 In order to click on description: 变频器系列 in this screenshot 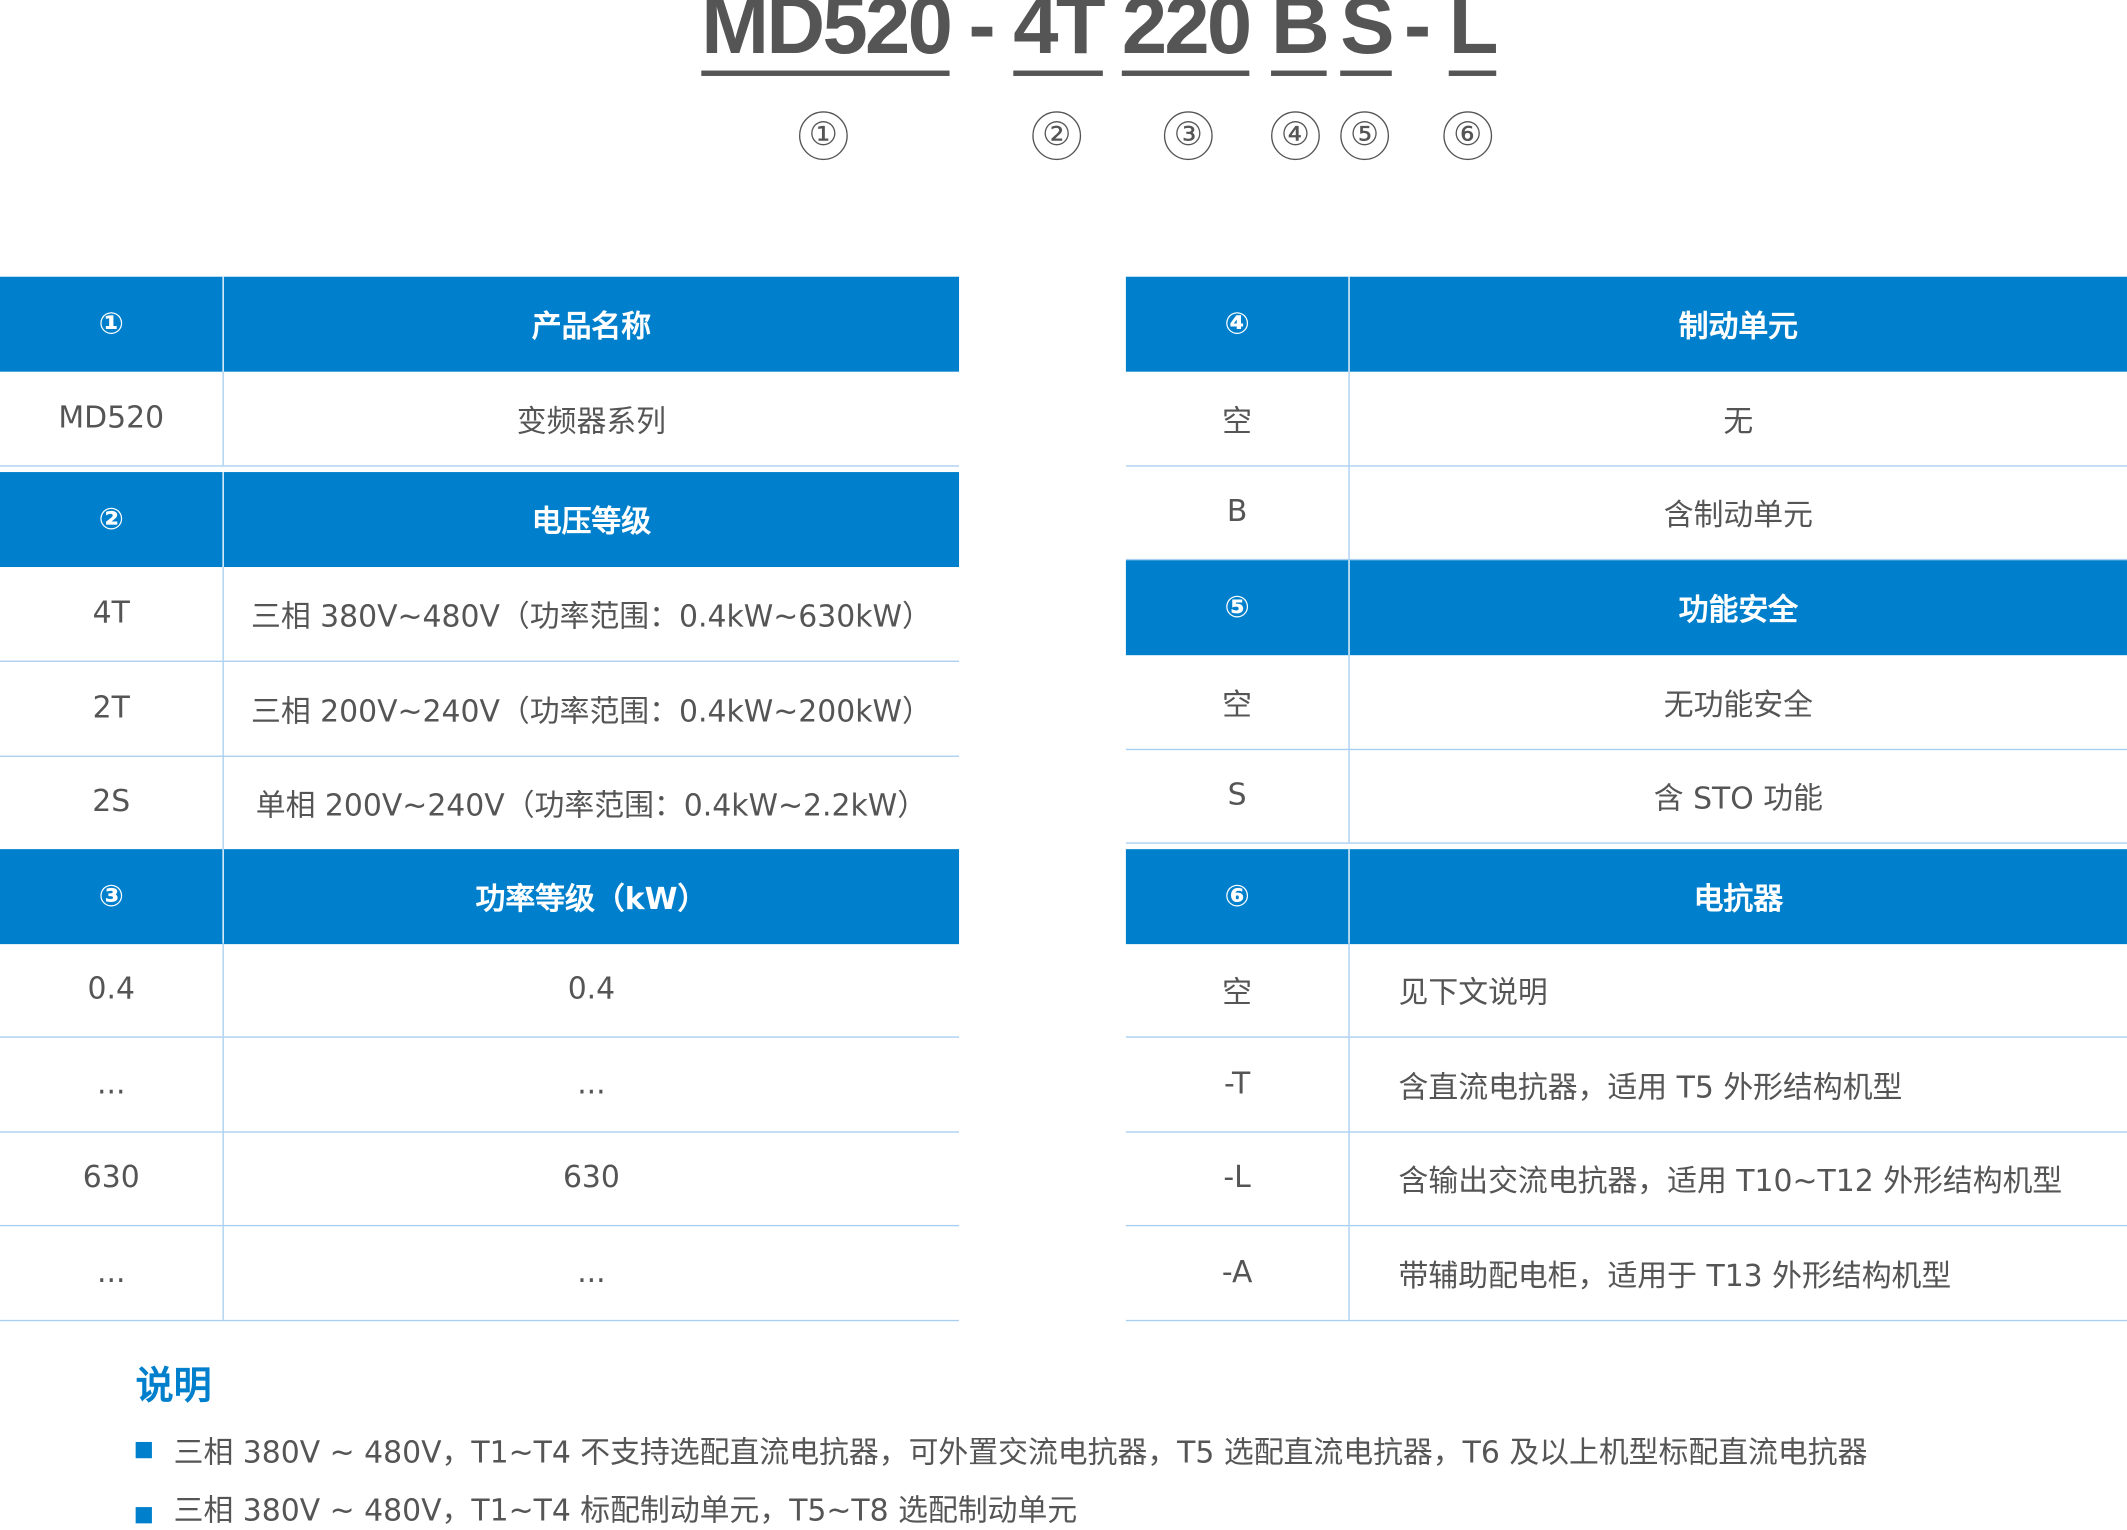, I will do `click(591, 421)`.